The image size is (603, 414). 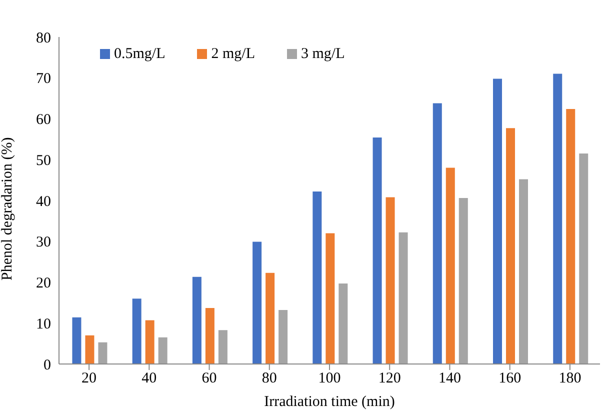 I want to click on legend-label: 2 mg/L, so click(x=233, y=54).